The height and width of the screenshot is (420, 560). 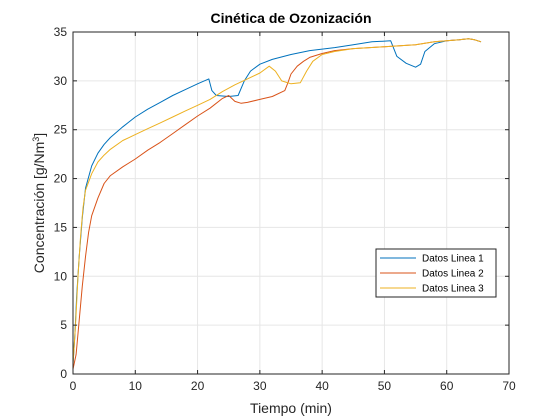 What do you see at coordinates (447, 386) in the screenshot?
I see `x-tick-label: 60` at bounding box center [447, 386].